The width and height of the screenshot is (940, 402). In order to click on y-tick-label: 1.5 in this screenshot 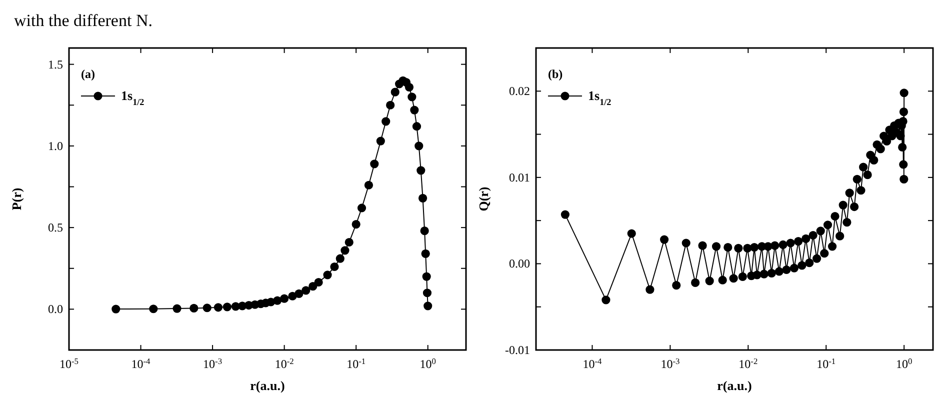, I will do `click(55, 64)`.